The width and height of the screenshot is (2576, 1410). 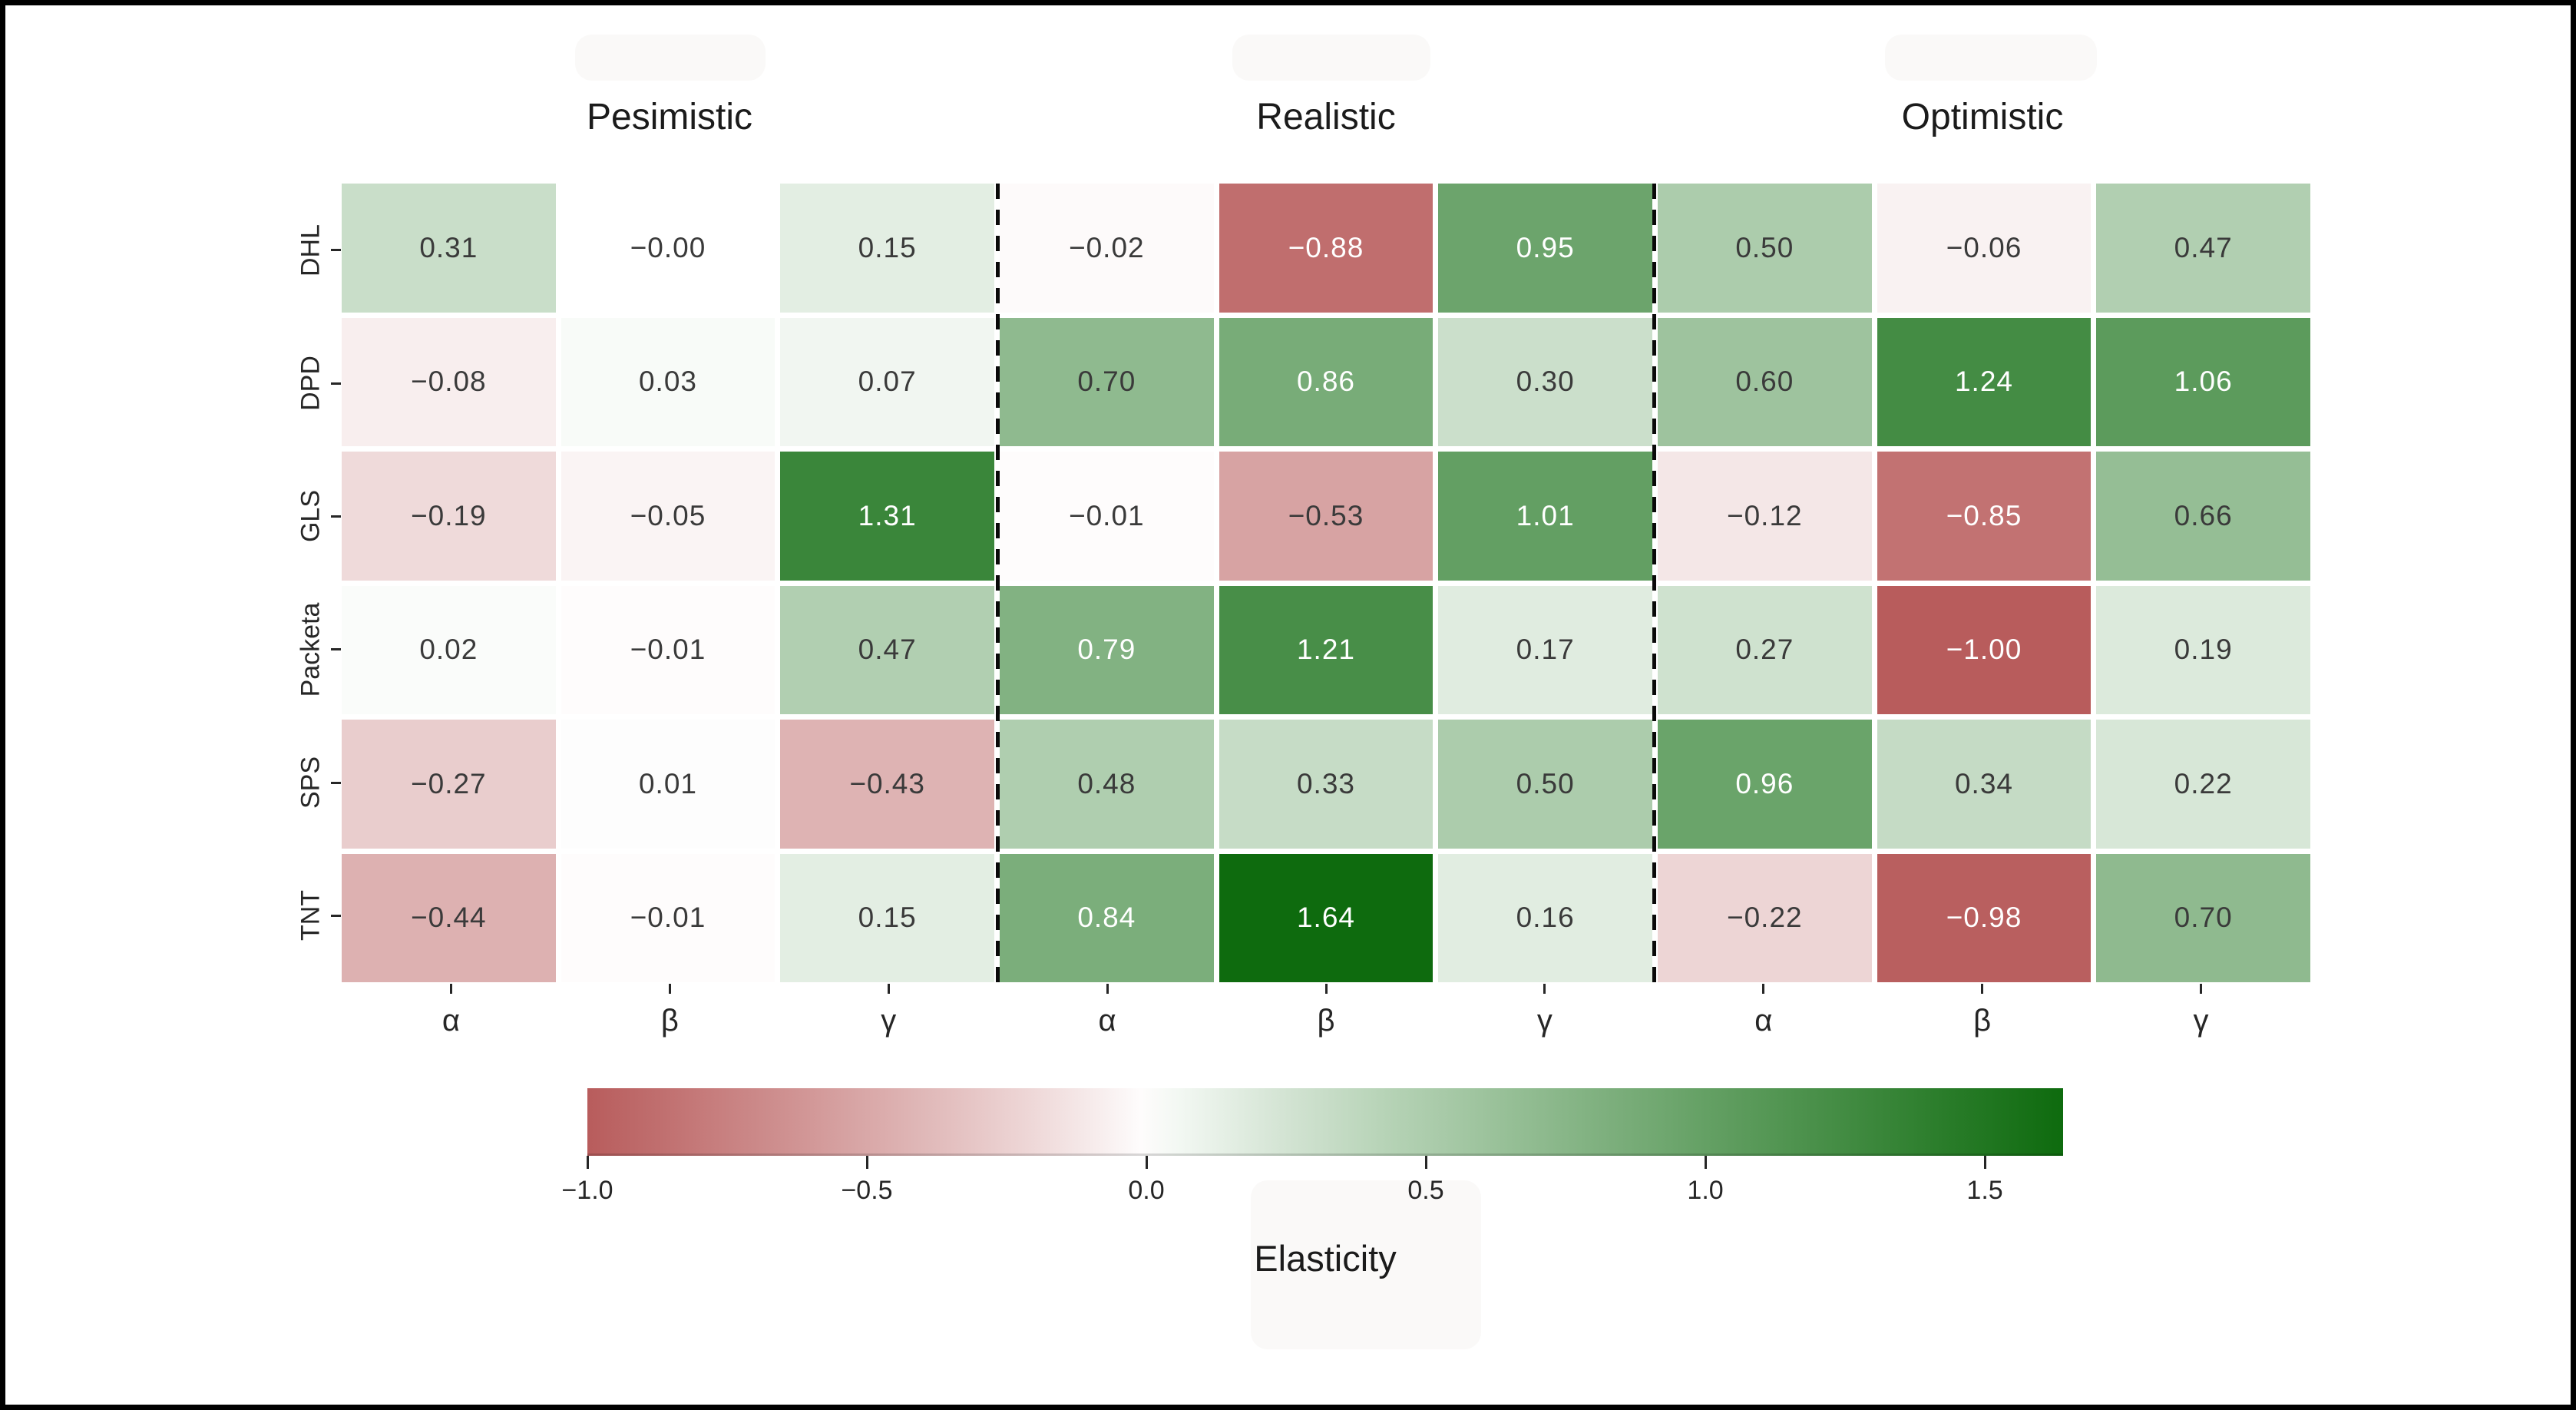 What do you see at coordinates (449, 918) in the screenshot?
I see `heatmap-cell: −0.44` at bounding box center [449, 918].